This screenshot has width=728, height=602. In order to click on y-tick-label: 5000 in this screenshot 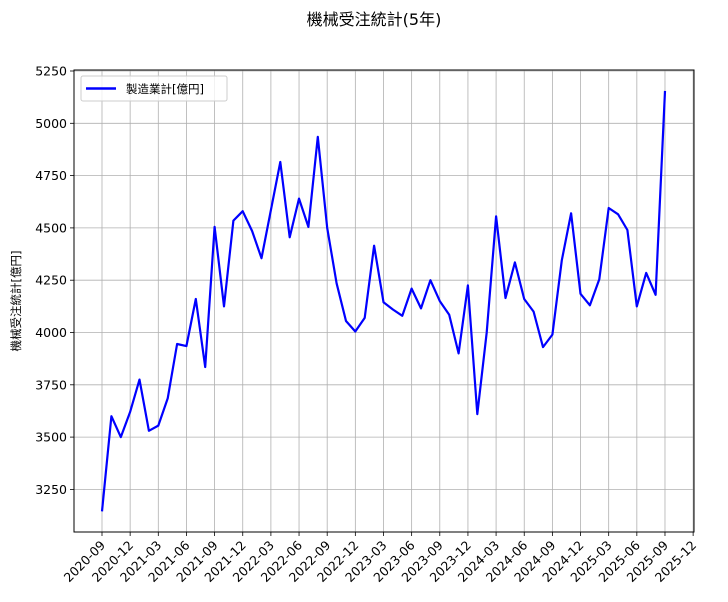, I will do `click(51, 123)`.